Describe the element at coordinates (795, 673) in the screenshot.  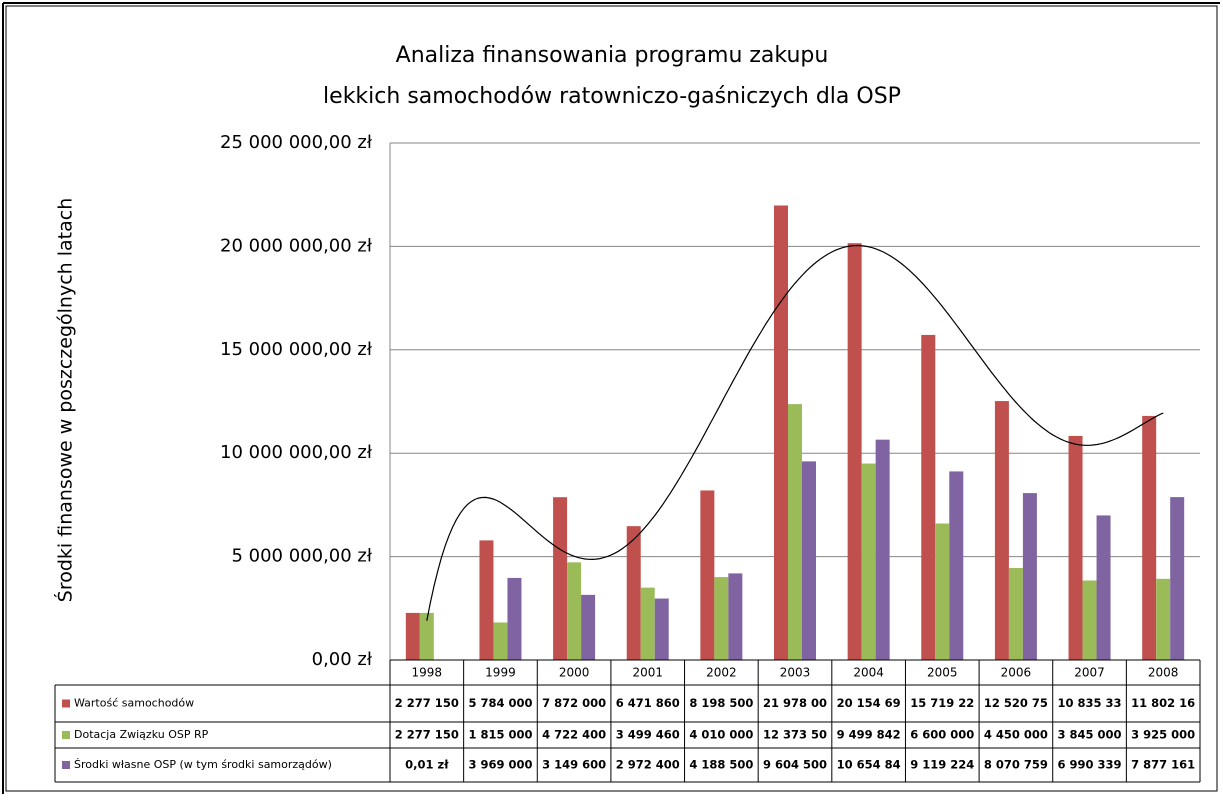
I see `x-tick-label: 2003` at that location.